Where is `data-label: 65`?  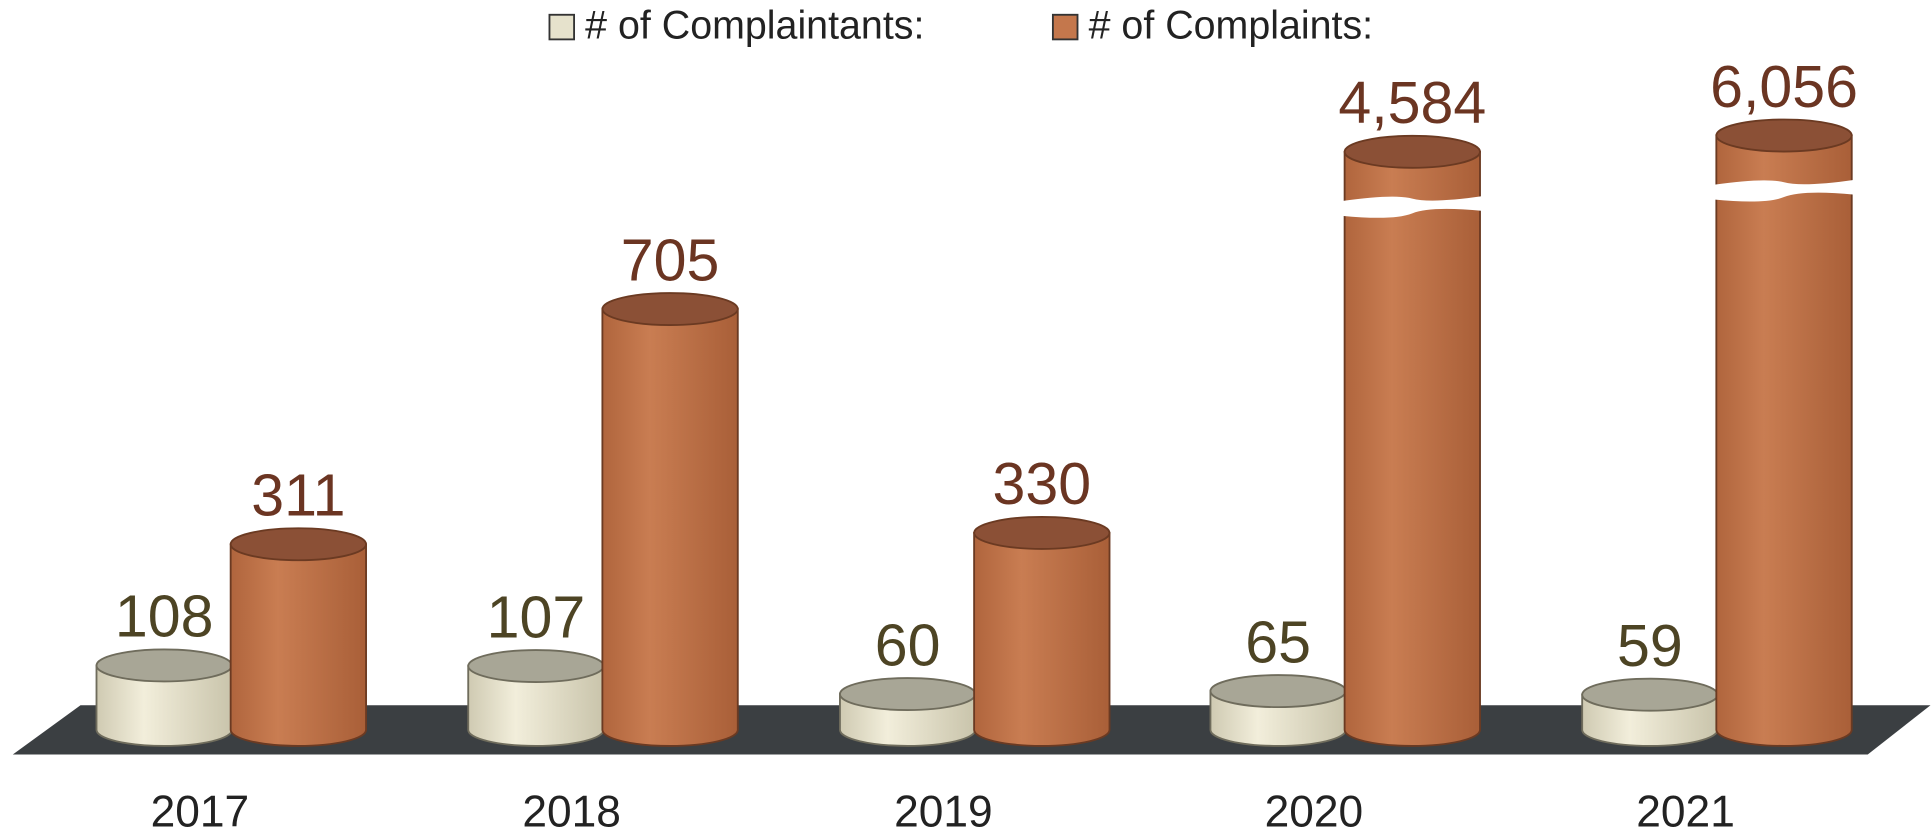
data-label: 65 is located at coordinates (1278, 642).